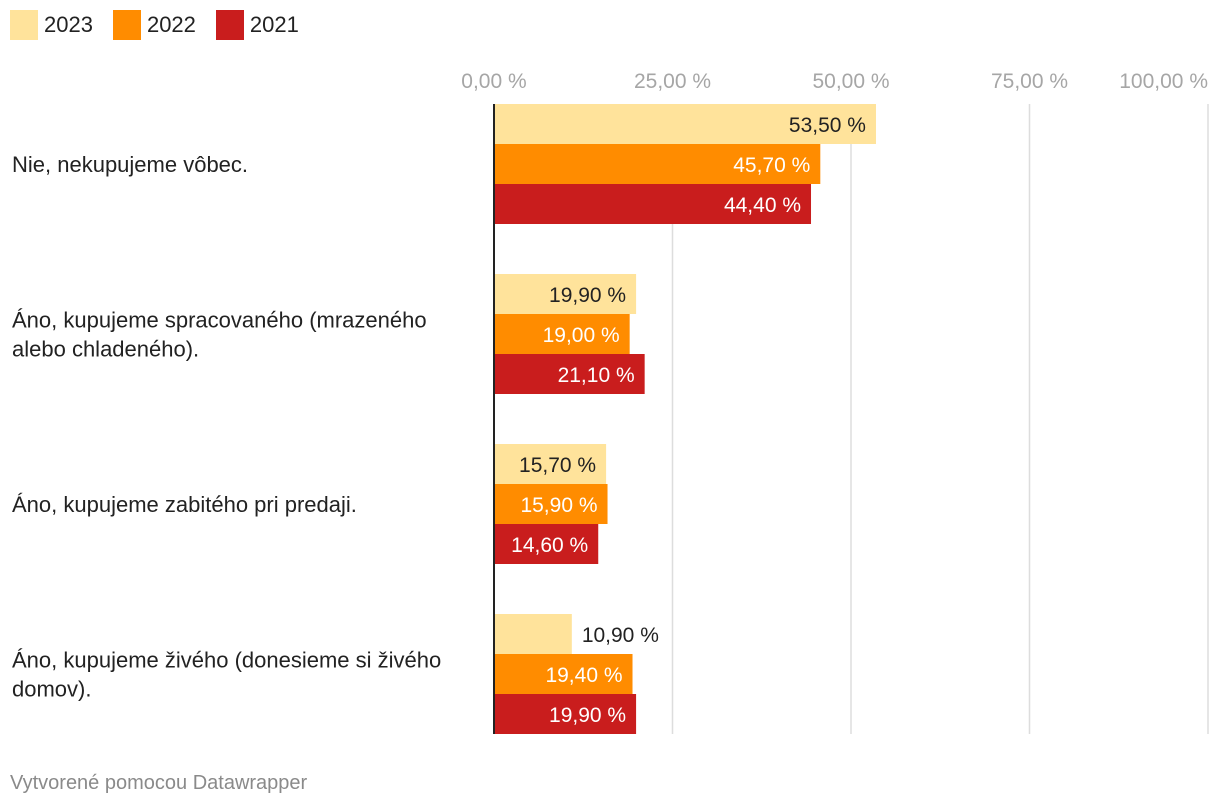  What do you see at coordinates (1163, 81) in the screenshot?
I see `x-tick-label: 100,00 %` at bounding box center [1163, 81].